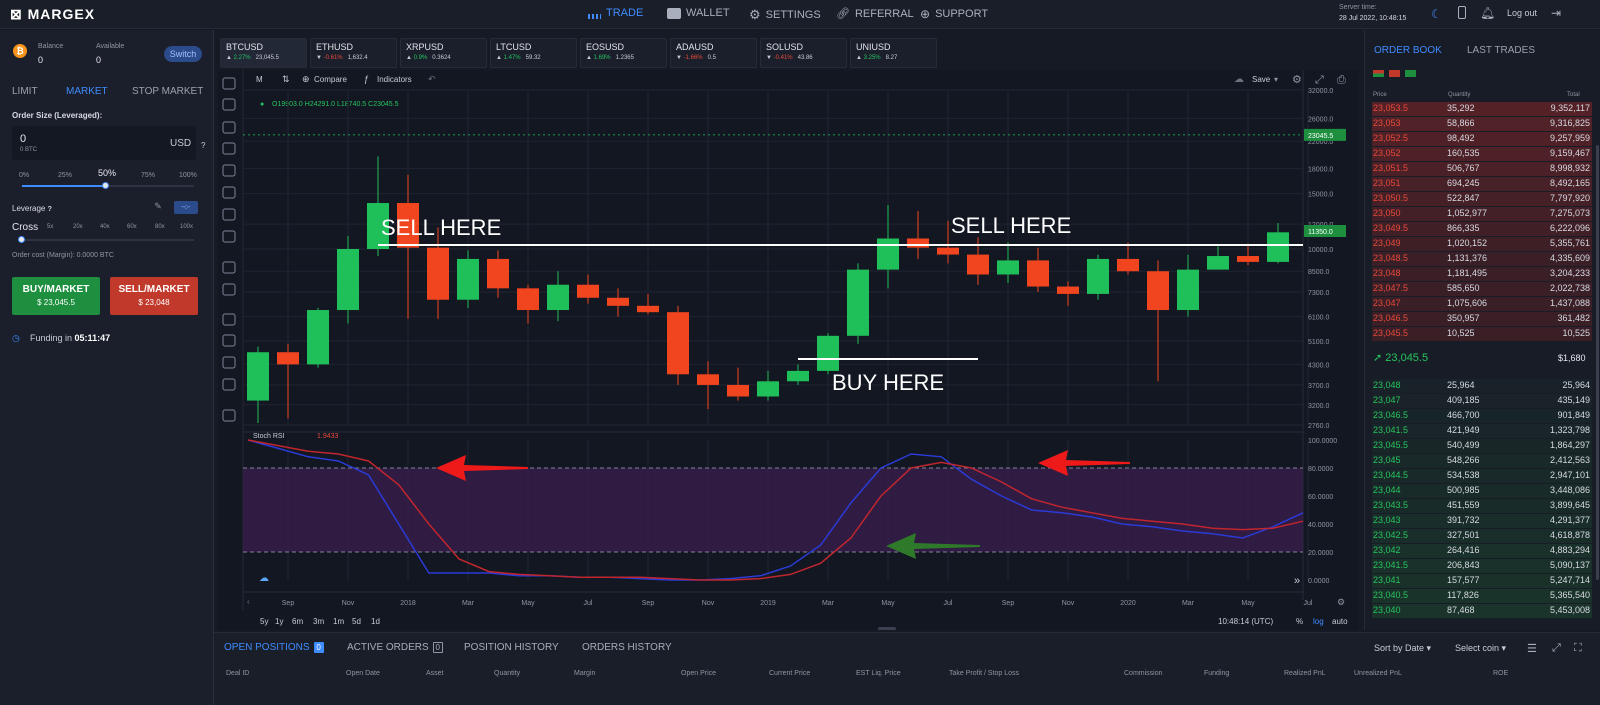  What do you see at coordinates (1297, 80) in the screenshot?
I see `chart-settings-icon: ⚙` at bounding box center [1297, 80].